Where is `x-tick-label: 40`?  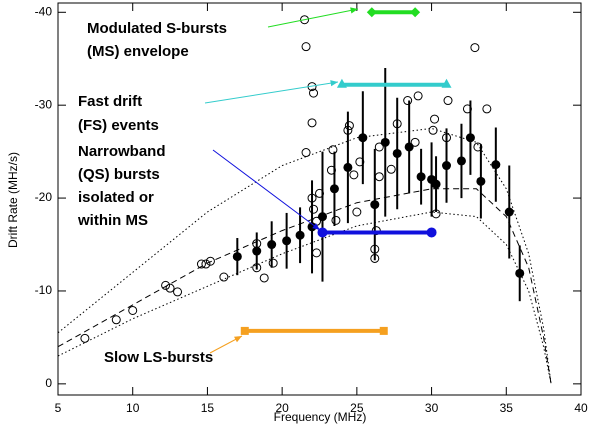 x-tick-label: 40 is located at coordinates (581, 408).